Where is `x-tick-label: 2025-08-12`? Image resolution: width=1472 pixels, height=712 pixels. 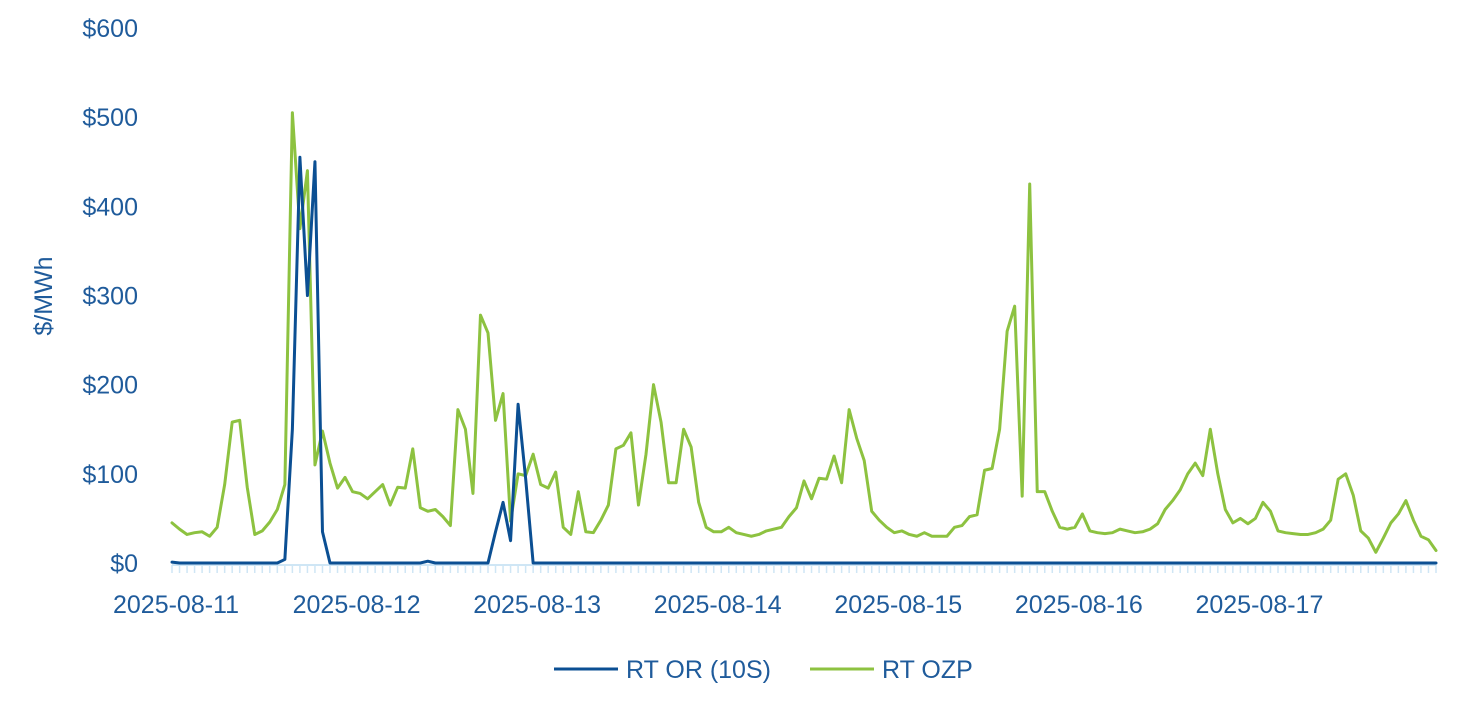
x-tick-label: 2025-08-12 is located at coordinates (357, 605).